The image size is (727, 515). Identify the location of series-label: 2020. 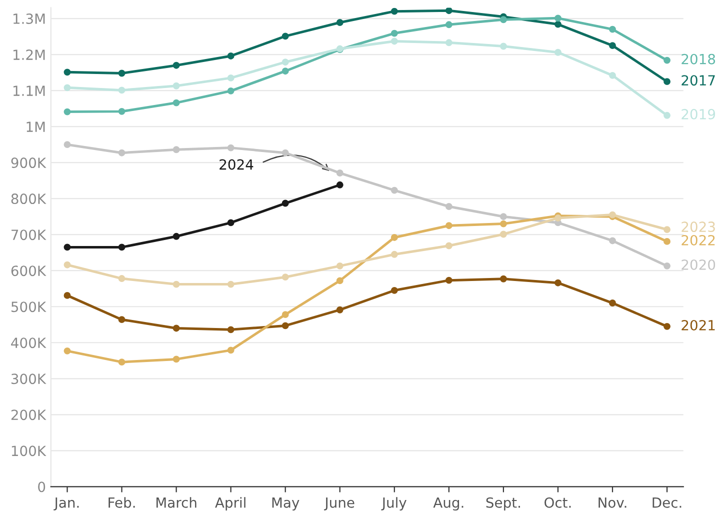
(699, 264).